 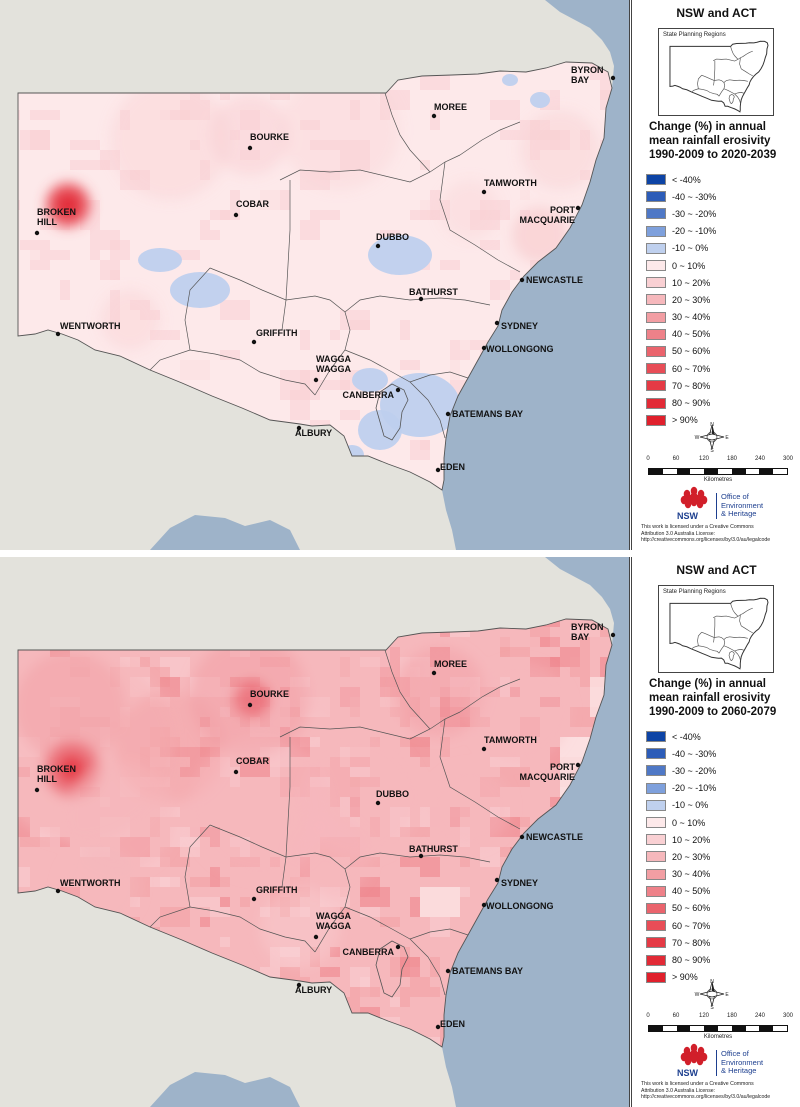 I want to click on legend-heading-line: 1990-2009 to 2020-2039, so click(x=713, y=155).